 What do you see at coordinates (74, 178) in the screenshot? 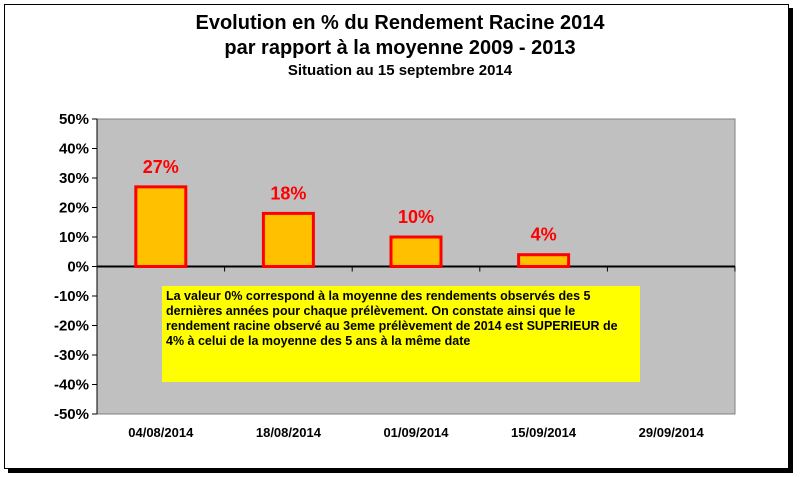
I see `y-tick-label: 30%` at bounding box center [74, 178].